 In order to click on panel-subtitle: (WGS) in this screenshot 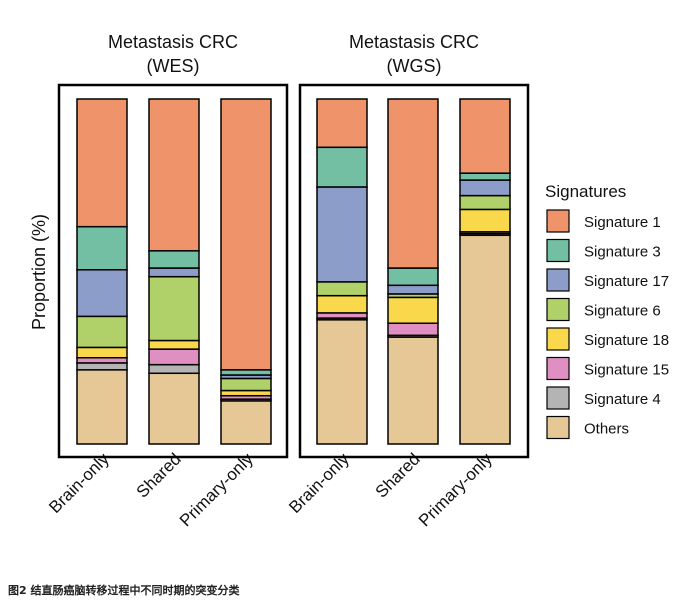, I will do `click(414, 66)`.